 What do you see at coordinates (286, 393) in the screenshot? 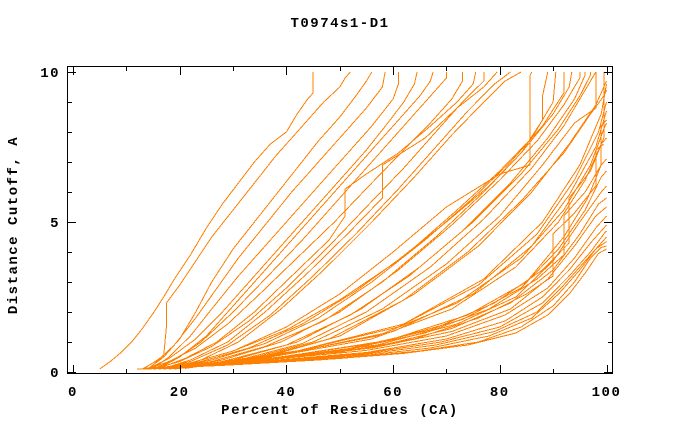
I see `x-tick-label: 40` at bounding box center [286, 393].